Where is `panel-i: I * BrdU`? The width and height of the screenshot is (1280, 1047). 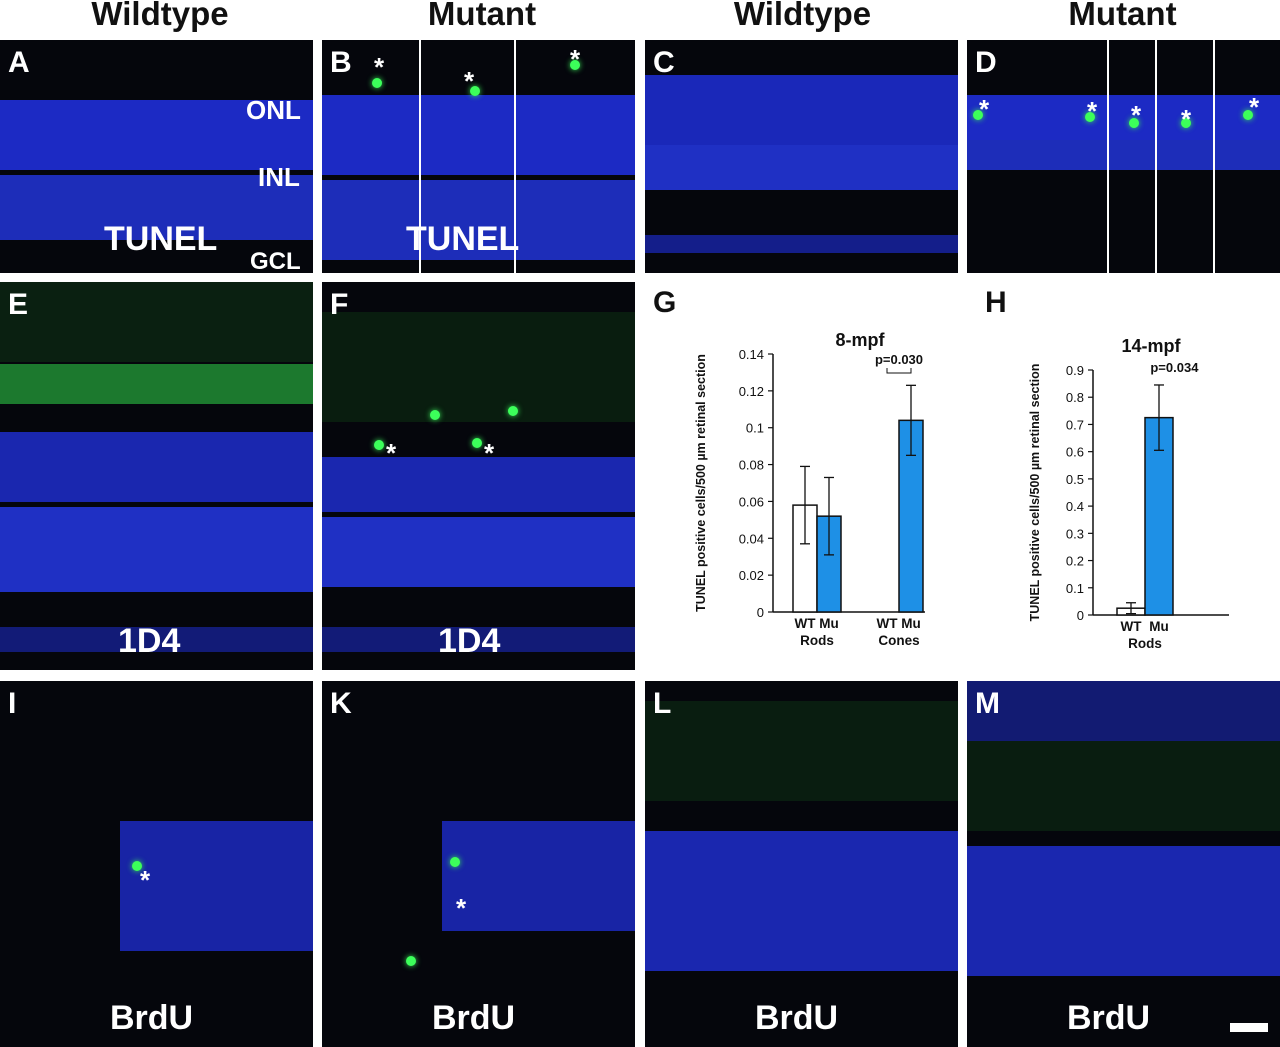 panel-i: I * BrdU is located at coordinates (156, 864).